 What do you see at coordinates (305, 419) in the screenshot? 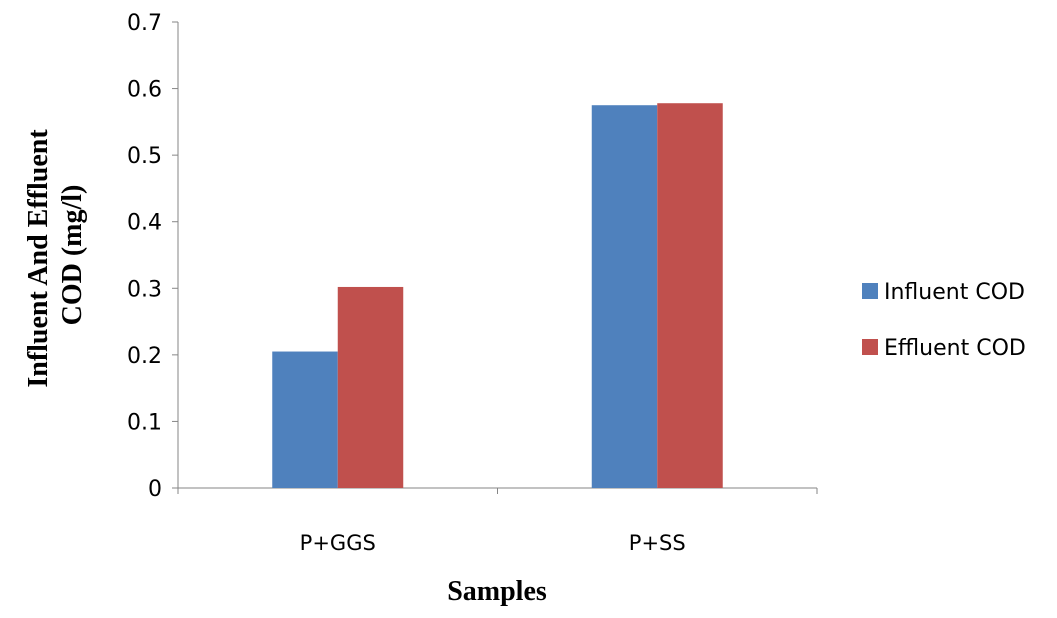
I see `bar-influent-cod-p-ggs` at bounding box center [305, 419].